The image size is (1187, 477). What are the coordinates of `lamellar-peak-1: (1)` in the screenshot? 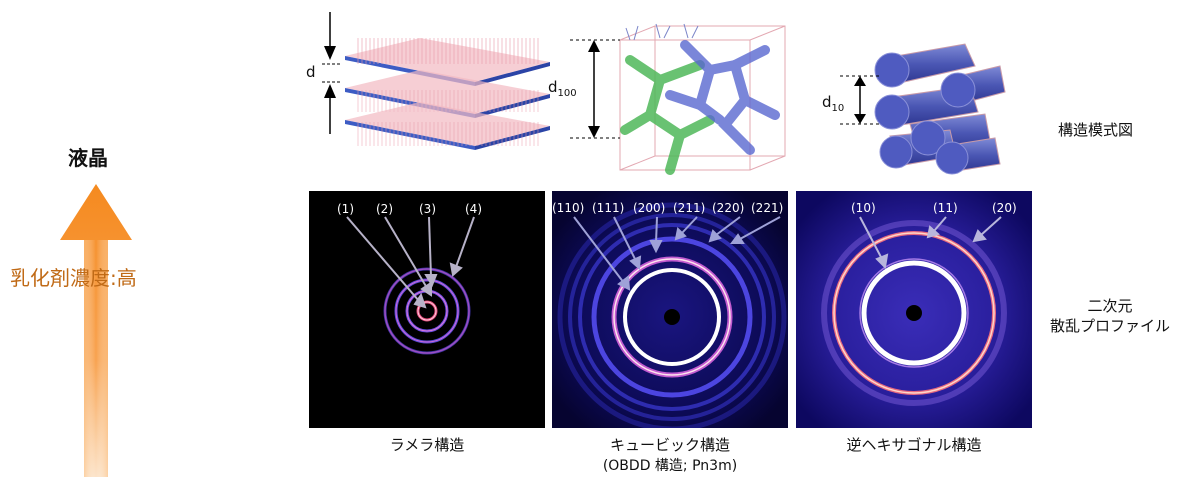 It's located at (345, 209).